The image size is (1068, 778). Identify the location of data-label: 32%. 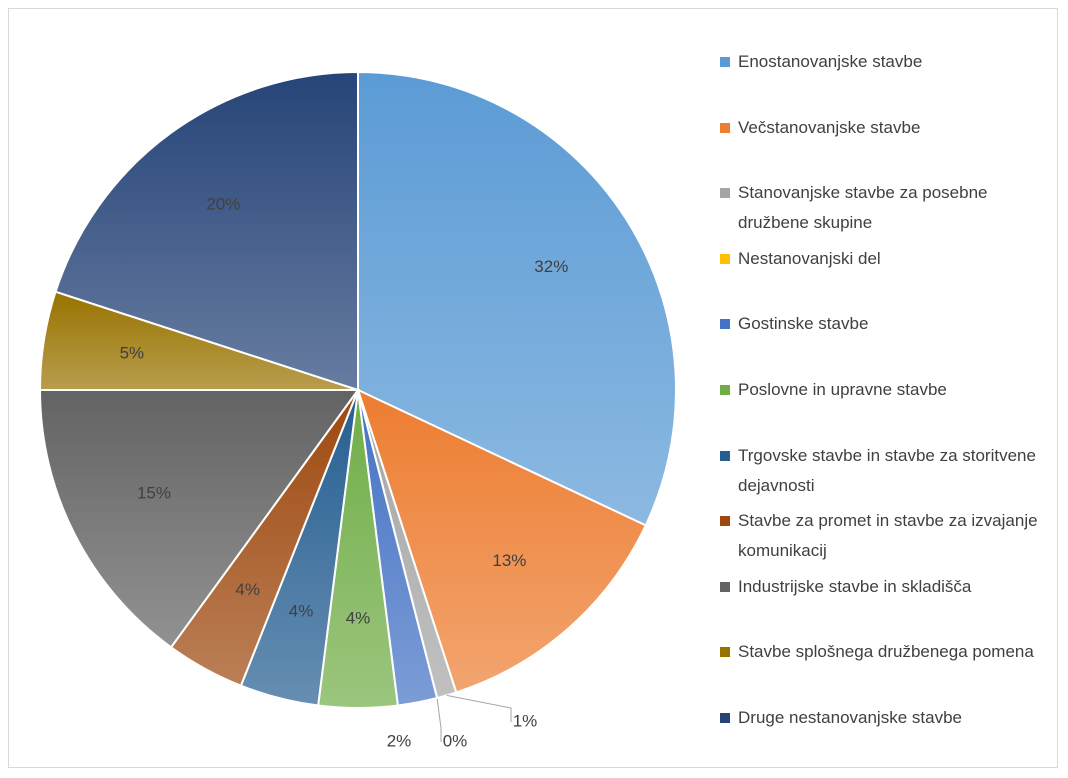
(551, 266).